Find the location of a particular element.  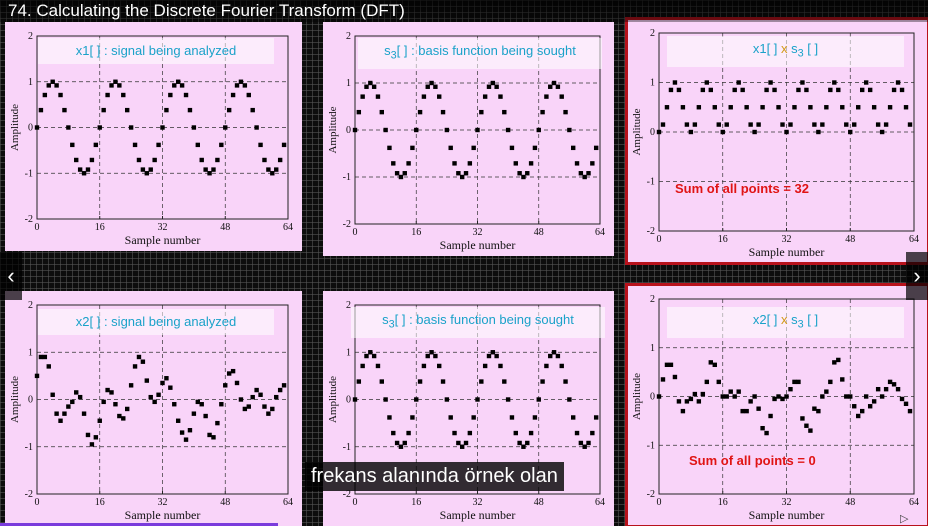

y-tick-label: -1 is located at coordinates (347, 177).